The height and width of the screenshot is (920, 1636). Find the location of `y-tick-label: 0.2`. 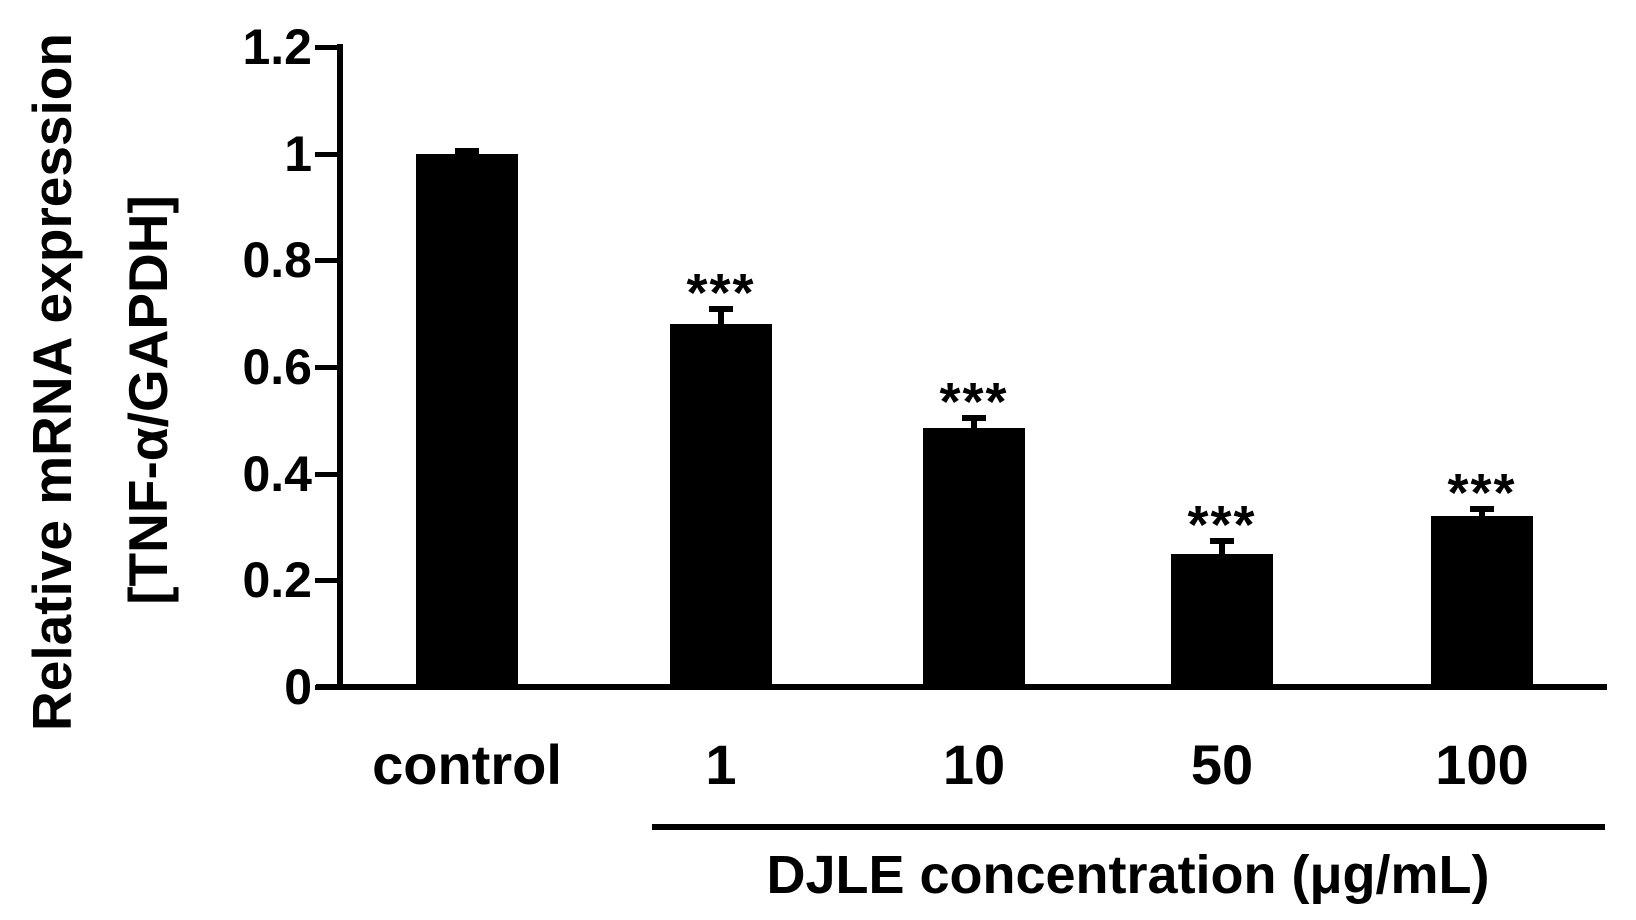

y-tick-label: 0.2 is located at coordinates (277, 580).